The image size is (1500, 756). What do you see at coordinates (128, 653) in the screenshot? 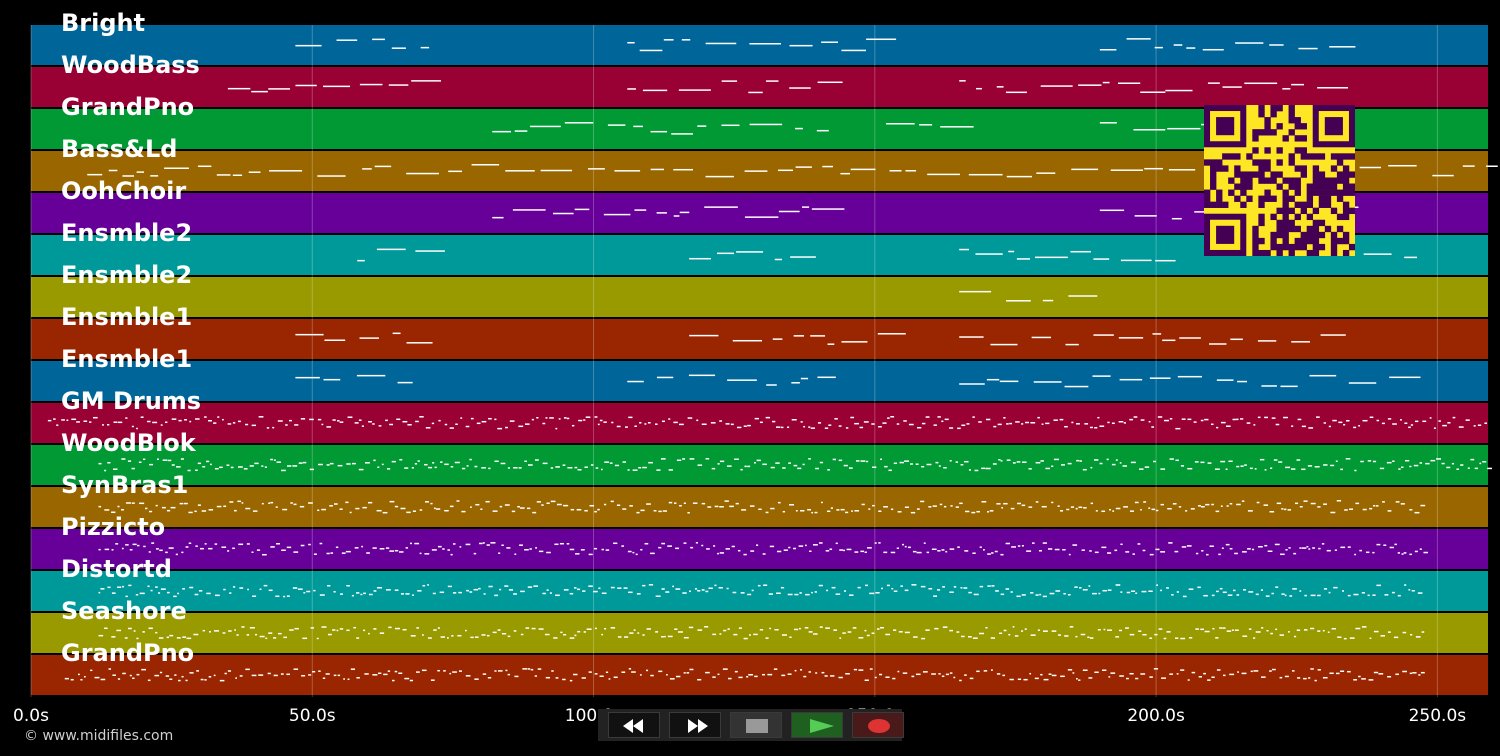
I see `track-label: GrandPno` at bounding box center [128, 653].